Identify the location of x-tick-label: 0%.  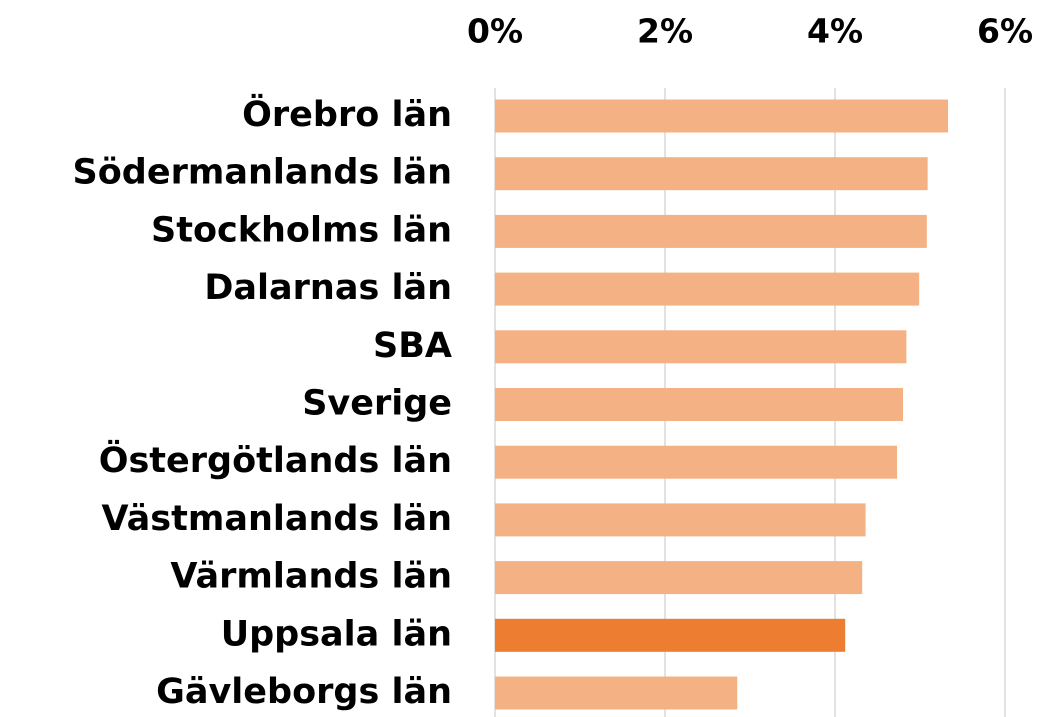
(495, 31).